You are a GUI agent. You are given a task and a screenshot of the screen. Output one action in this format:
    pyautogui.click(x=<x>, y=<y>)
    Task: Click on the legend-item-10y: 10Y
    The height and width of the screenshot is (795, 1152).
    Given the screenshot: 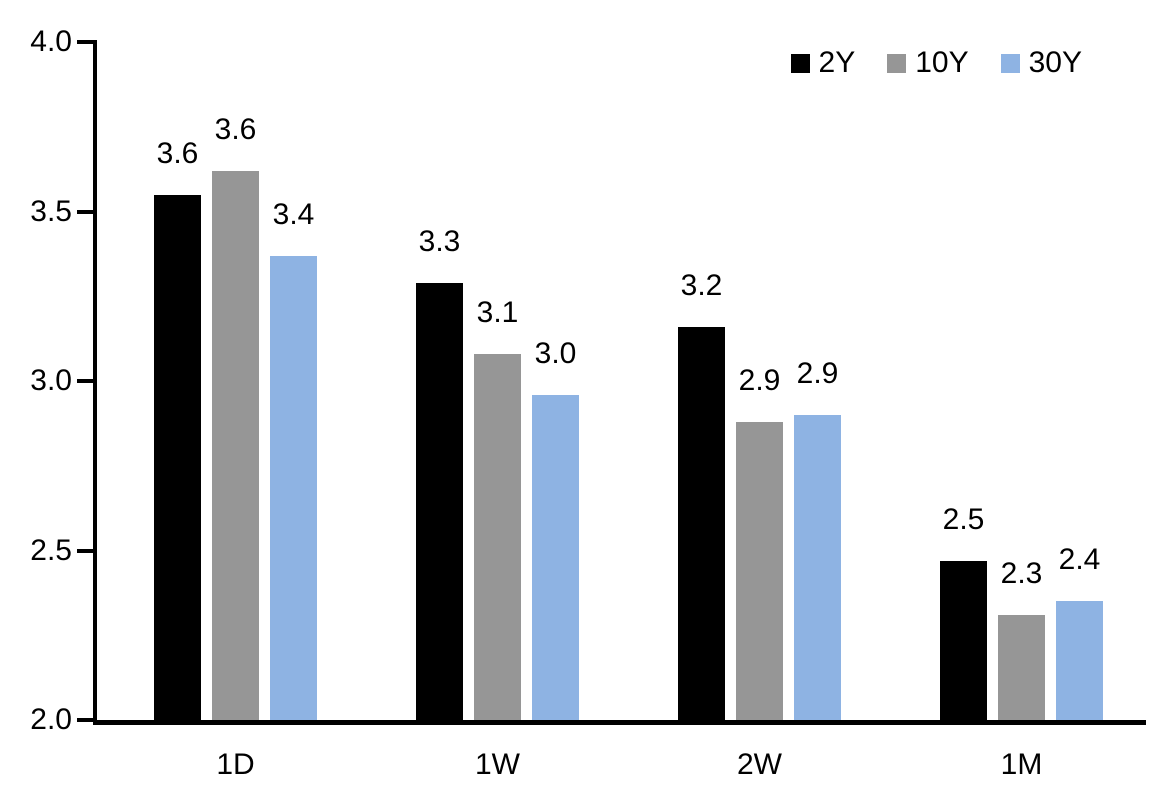 What is the action you would take?
    pyautogui.click(x=928, y=63)
    